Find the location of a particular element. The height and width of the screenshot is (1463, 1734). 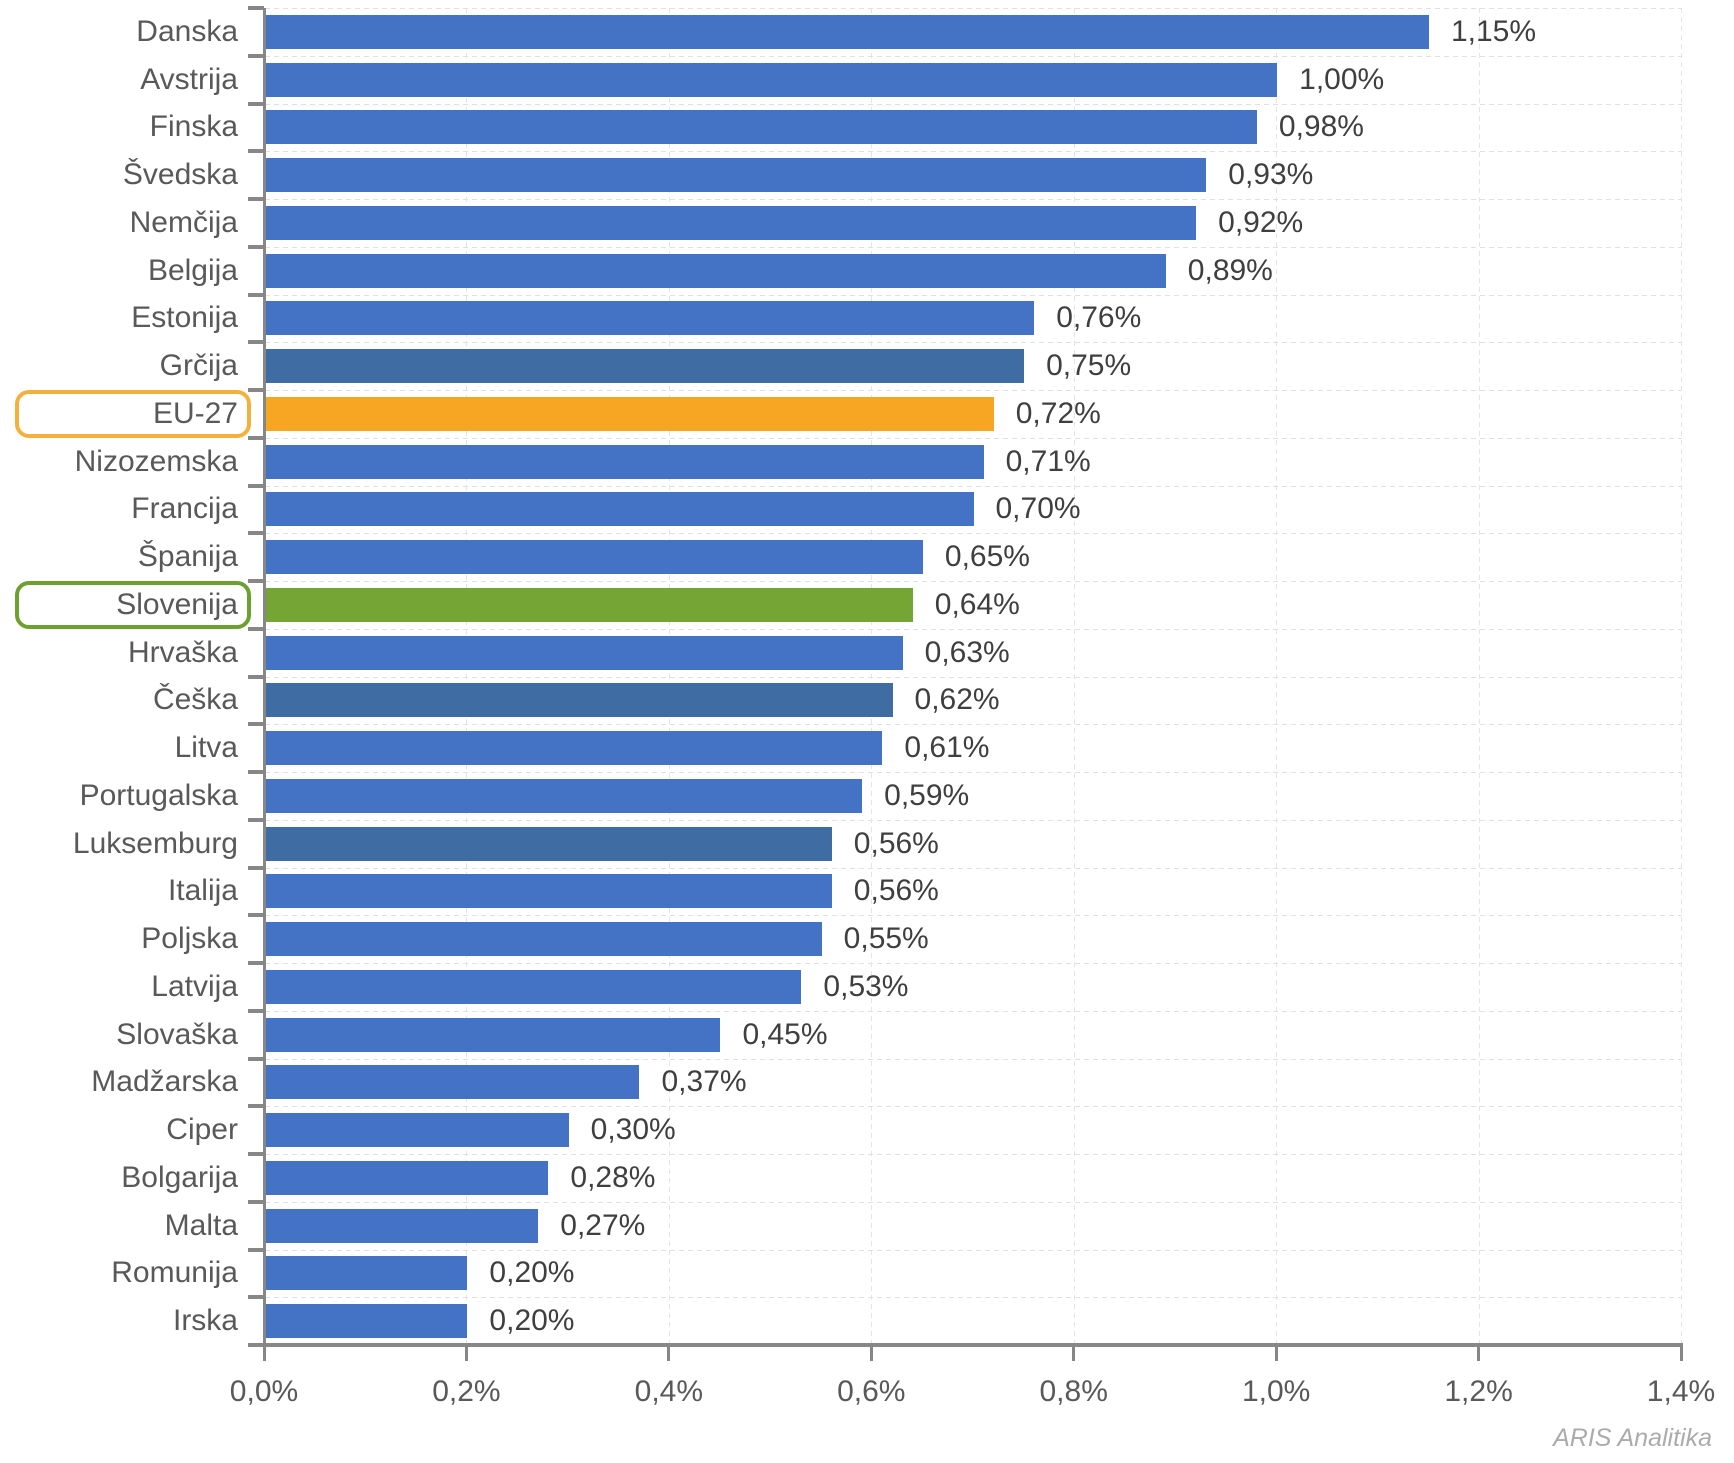

bar-madžarska is located at coordinates (452, 1082).